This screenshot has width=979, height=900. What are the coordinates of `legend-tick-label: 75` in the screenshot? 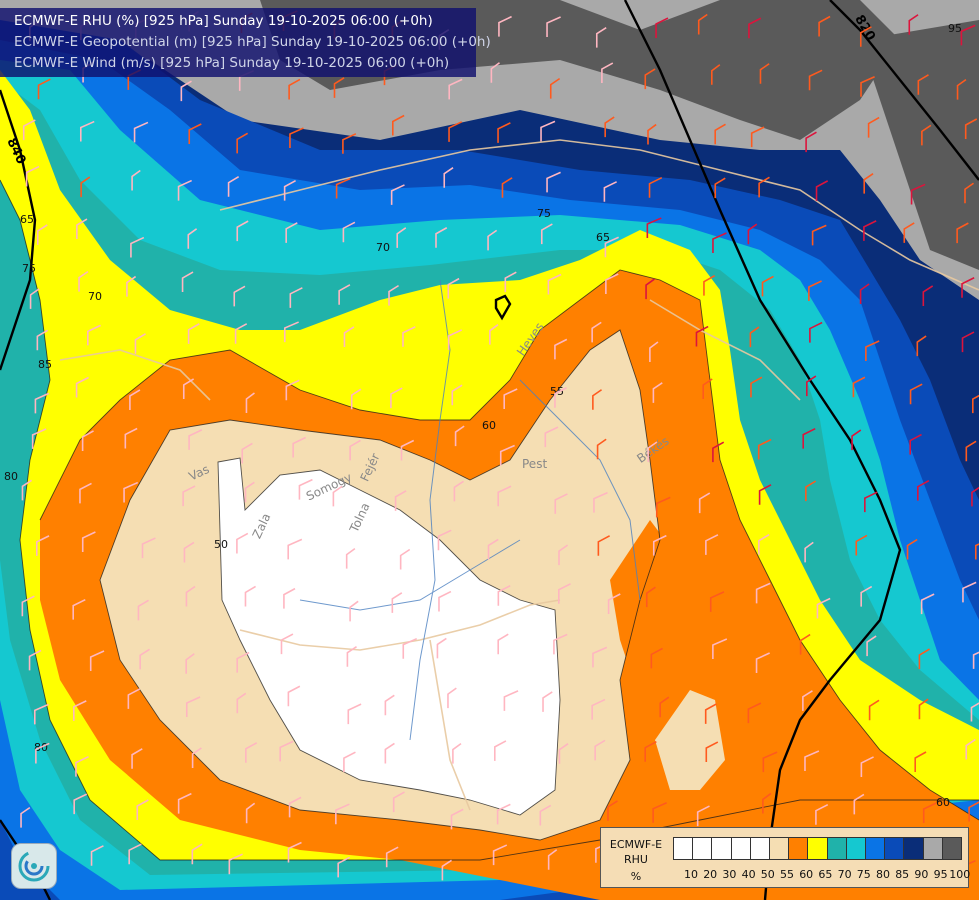 It's located at (863, 874).